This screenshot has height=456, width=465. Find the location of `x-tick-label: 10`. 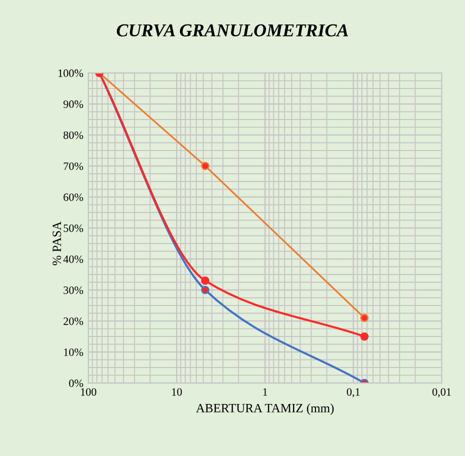

x-tick-label: 10 is located at coordinates (177, 392).